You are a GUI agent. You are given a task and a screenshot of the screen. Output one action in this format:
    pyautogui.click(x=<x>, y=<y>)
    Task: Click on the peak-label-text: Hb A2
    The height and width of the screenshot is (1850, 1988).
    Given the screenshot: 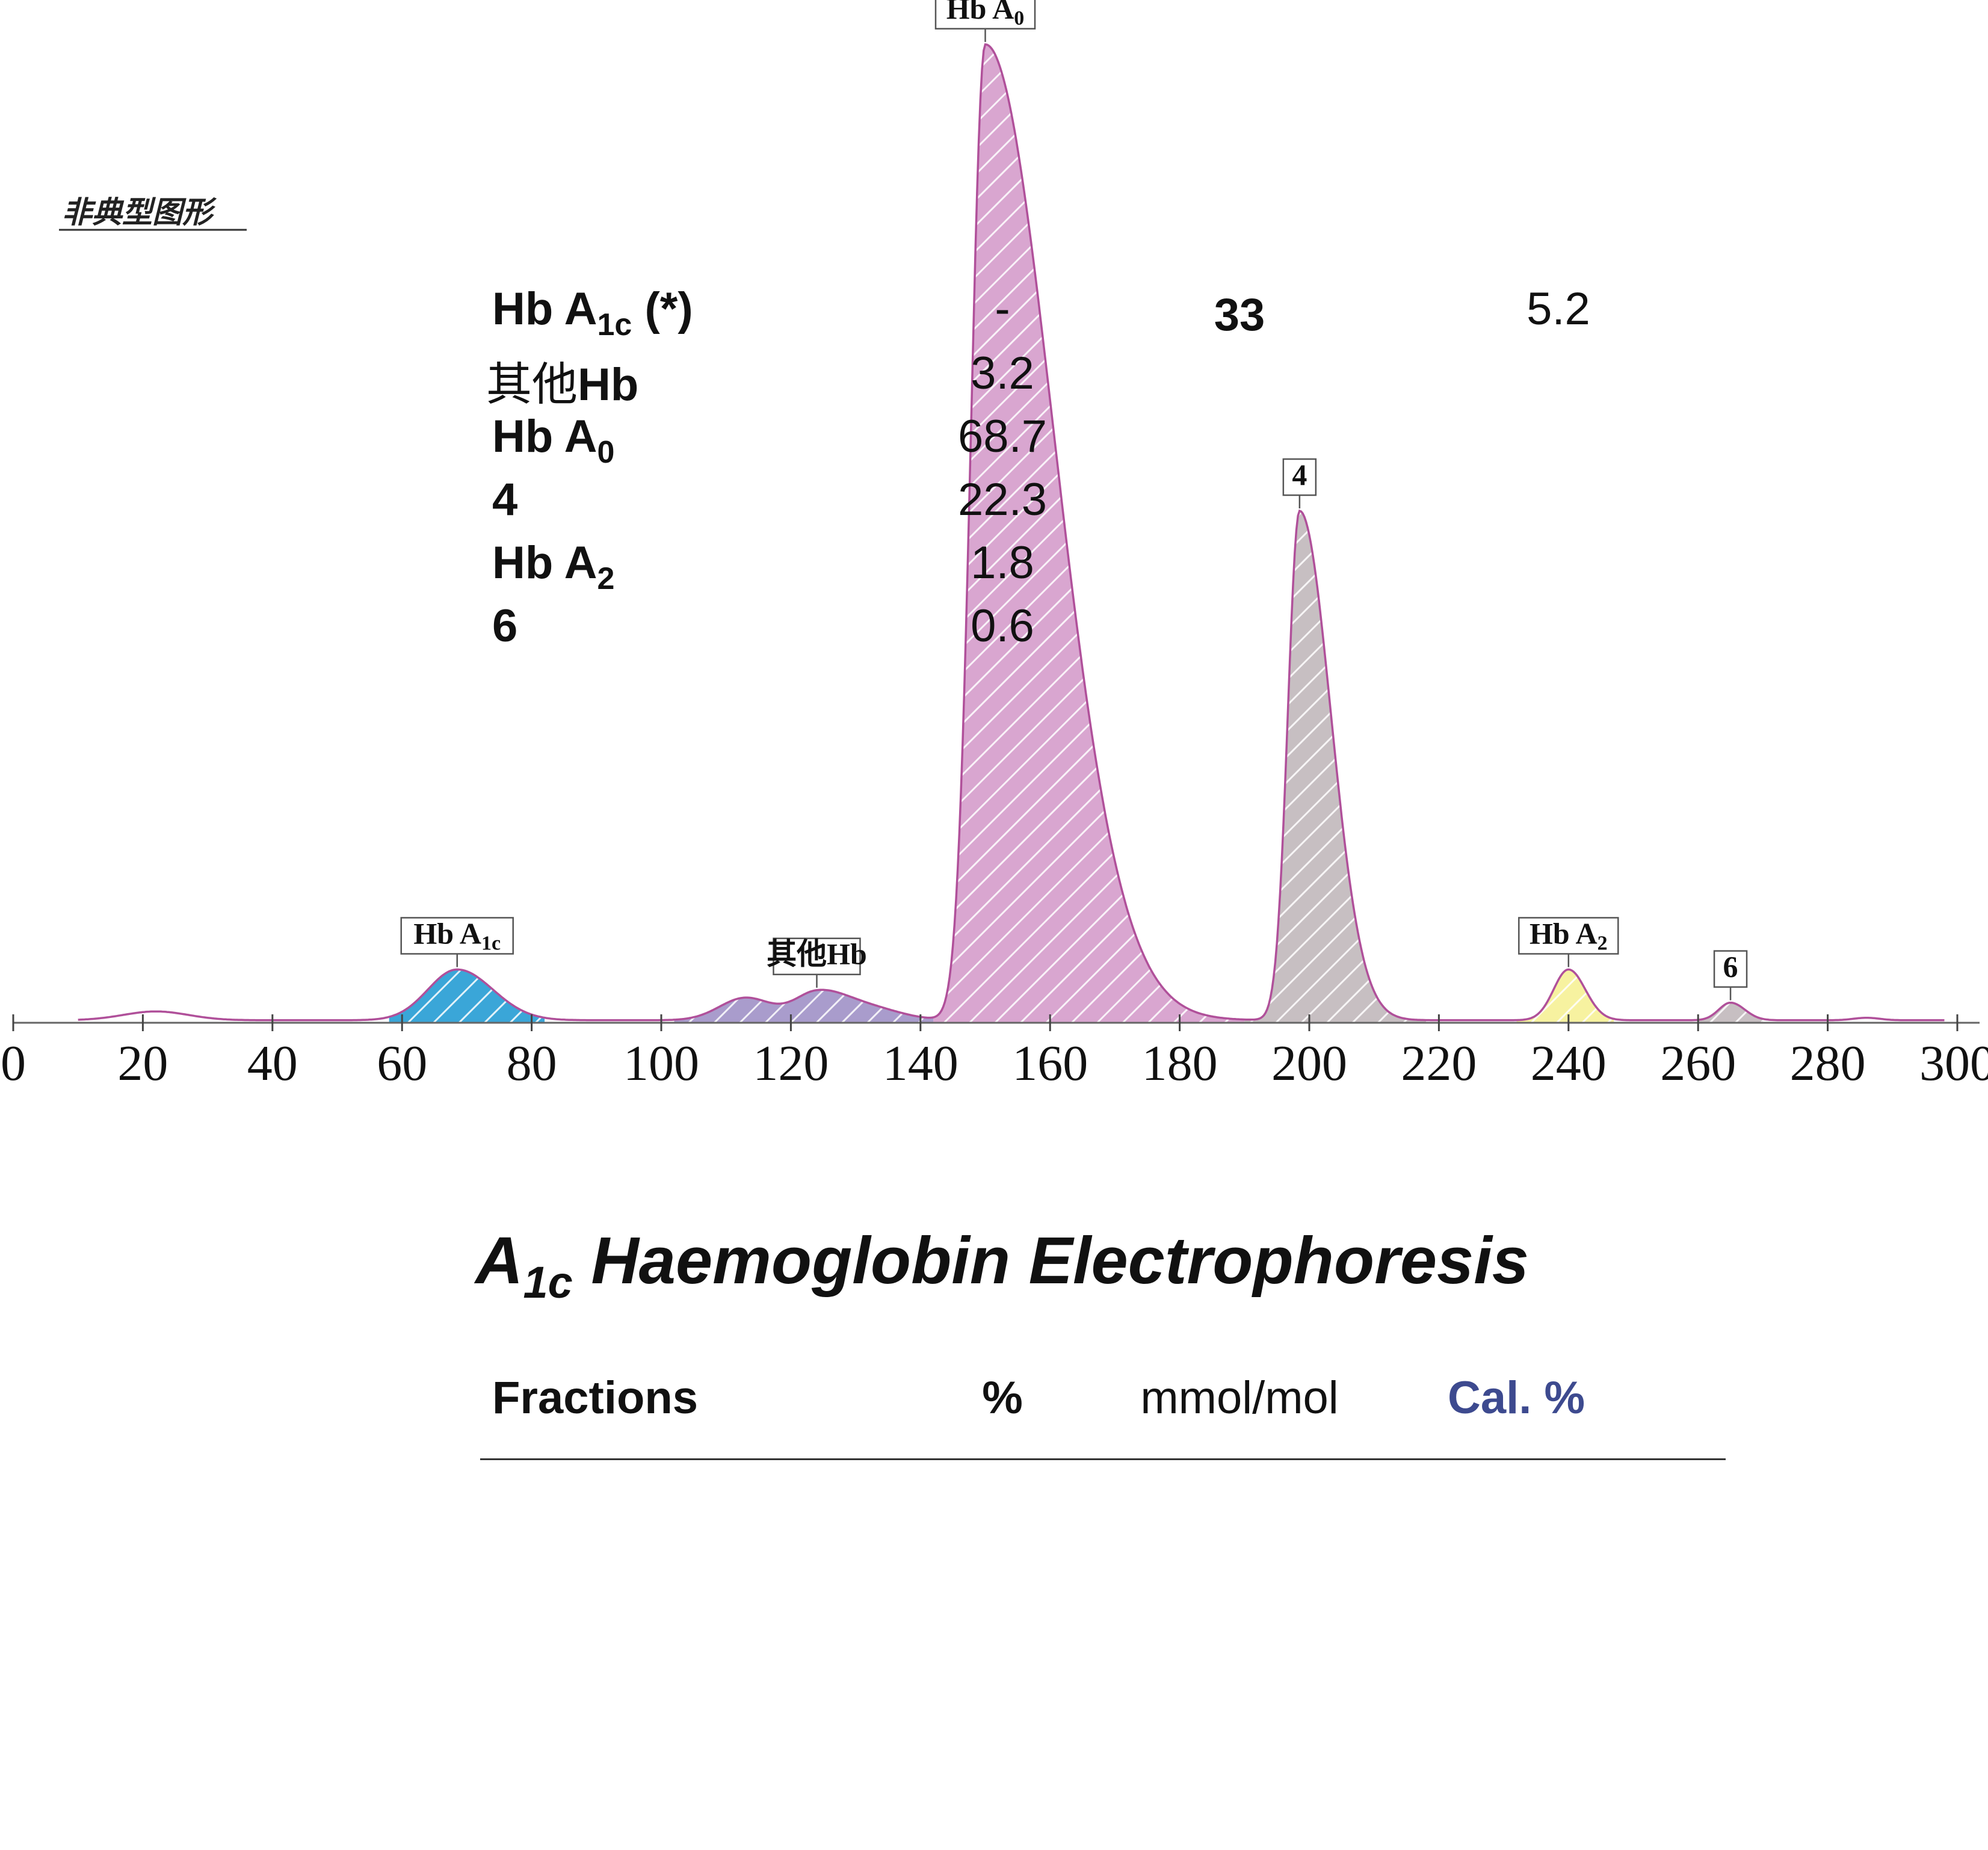 What is the action you would take?
    pyautogui.click(x=1569, y=935)
    